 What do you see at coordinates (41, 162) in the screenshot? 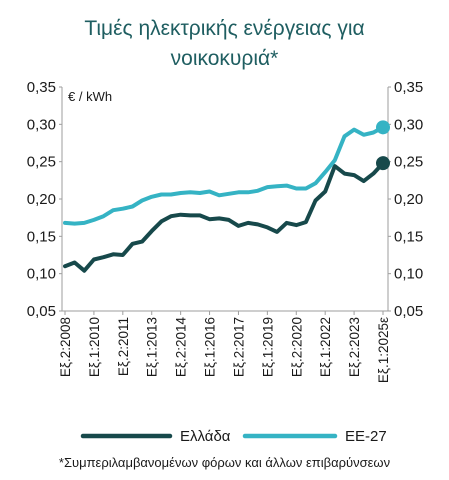
I see `y-tick-label-left: 0,25` at bounding box center [41, 162].